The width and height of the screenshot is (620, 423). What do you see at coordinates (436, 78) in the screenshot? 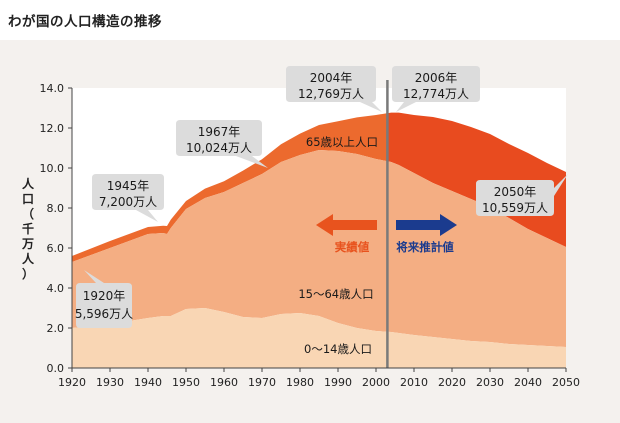
I see `callout-2006-year: 2006年` at bounding box center [436, 78].